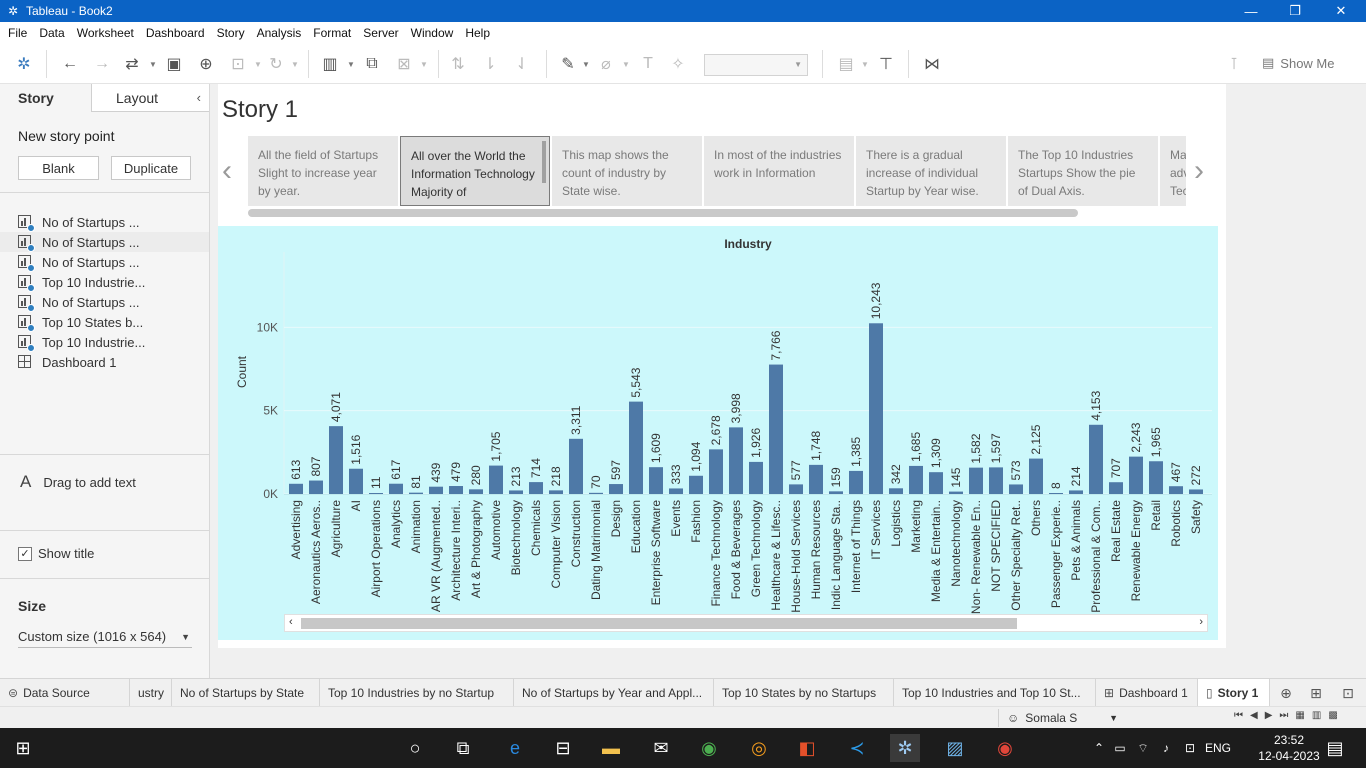 The image size is (1366, 768). Describe the element at coordinates (1286, 692) in the screenshot. I see `new-worksheet-tab-icon: ⊕` at that location.